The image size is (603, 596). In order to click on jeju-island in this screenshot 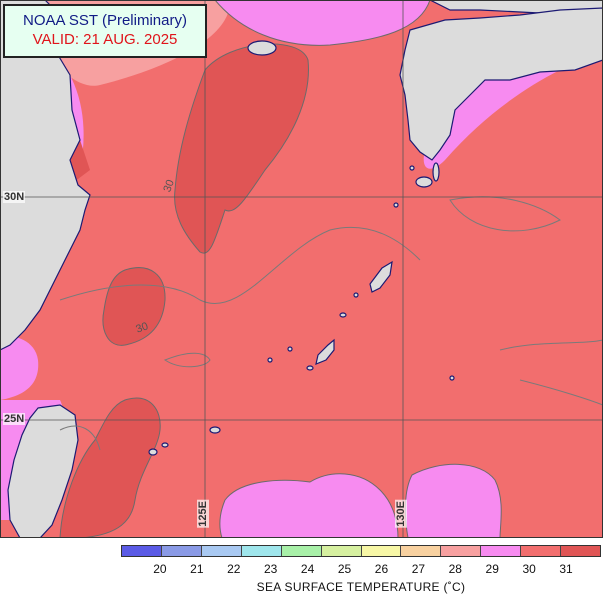, I will do `click(262, 48)`.